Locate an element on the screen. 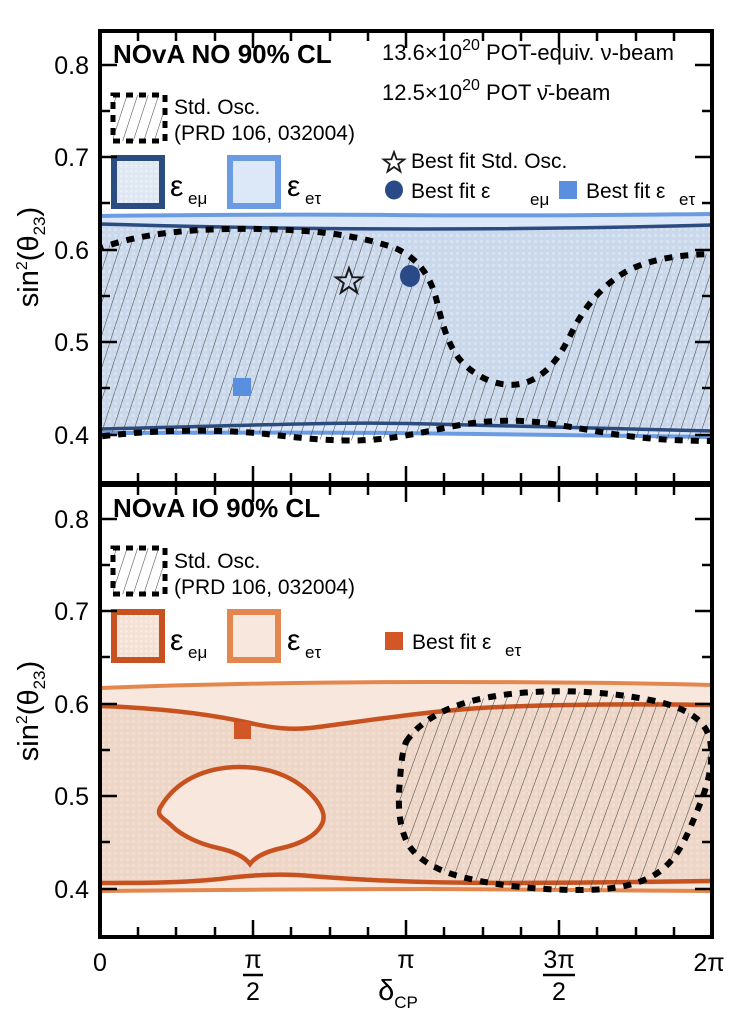 The image size is (735, 1024). x-axis-ticklabels: 0 π 2 π 3π 2 2π is located at coordinates (409, 976).